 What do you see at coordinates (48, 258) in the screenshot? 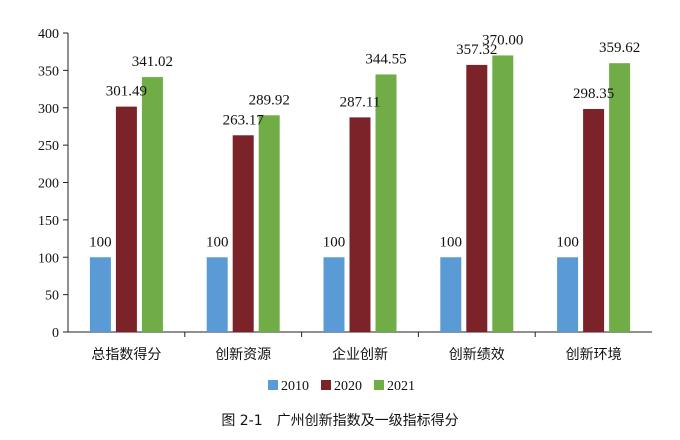
I see `y-tick-label: 100` at bounding box center [48, 258].